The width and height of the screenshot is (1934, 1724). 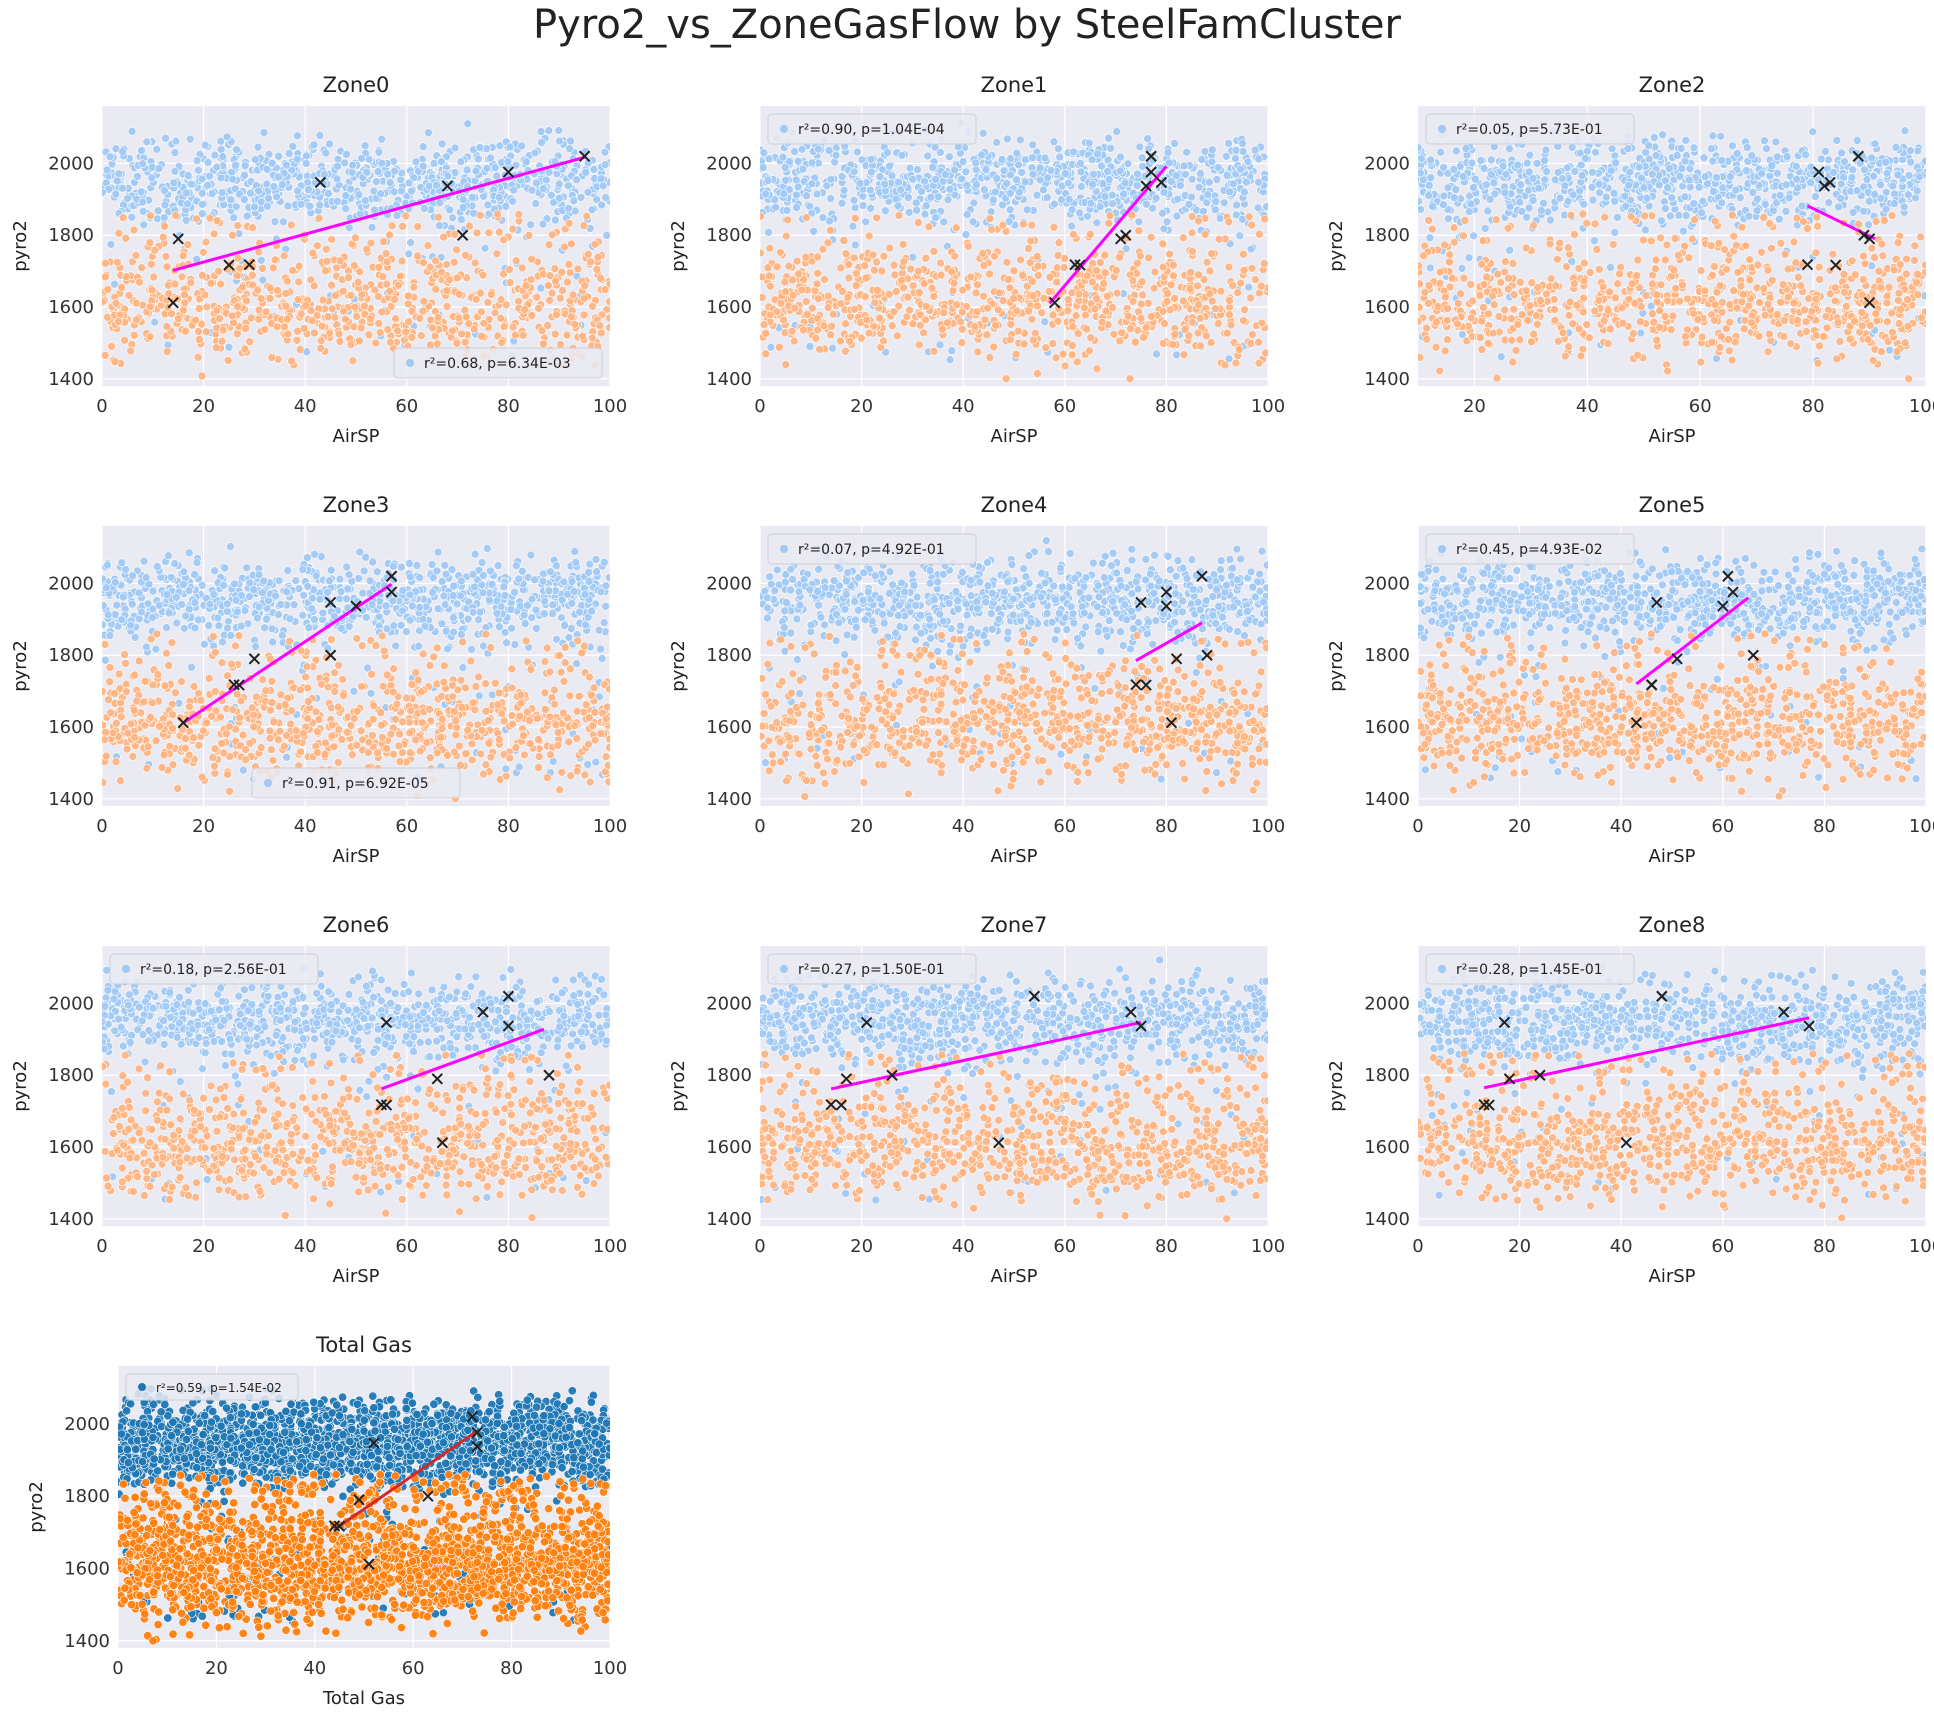 I want to click on x-tick-label: 80, so click(x=1166, y=406).